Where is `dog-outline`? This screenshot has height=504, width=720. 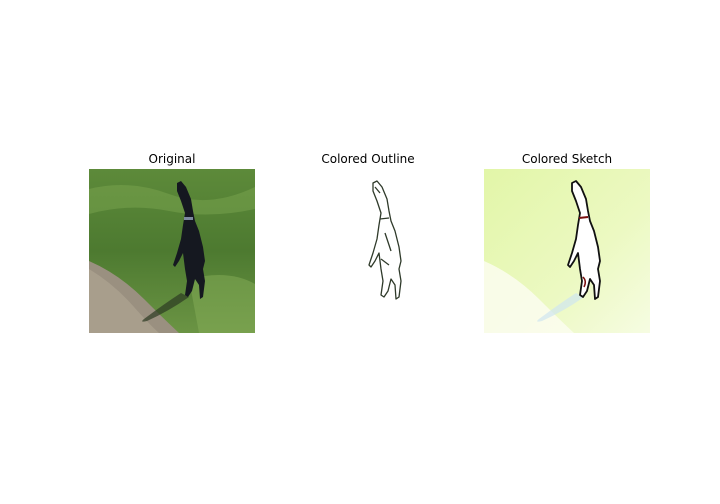
dog-outline is located at coordinates (385, 240).